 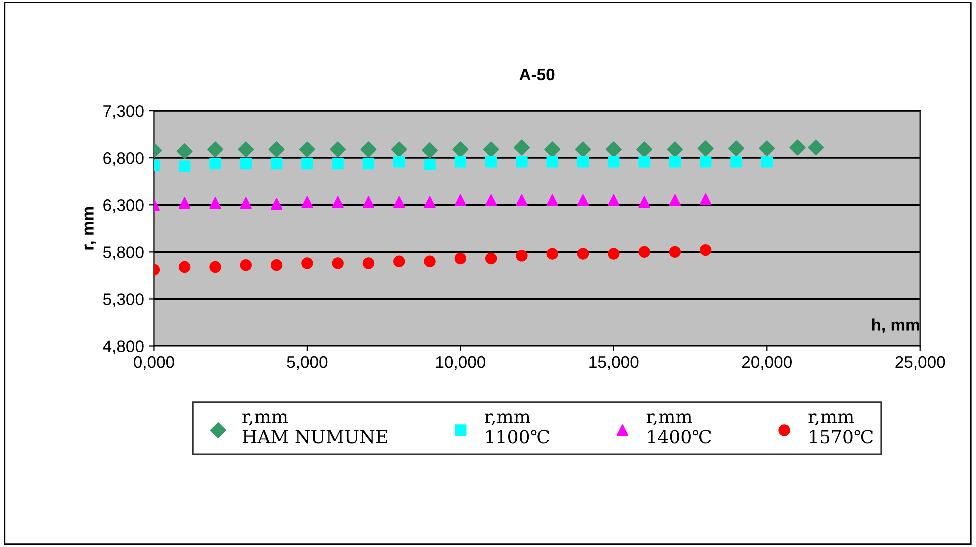 What do you see at coordinates (614, 363) in the screenshot?
I see `x-tick-label: 15,000` at bounding box center [614, 363].